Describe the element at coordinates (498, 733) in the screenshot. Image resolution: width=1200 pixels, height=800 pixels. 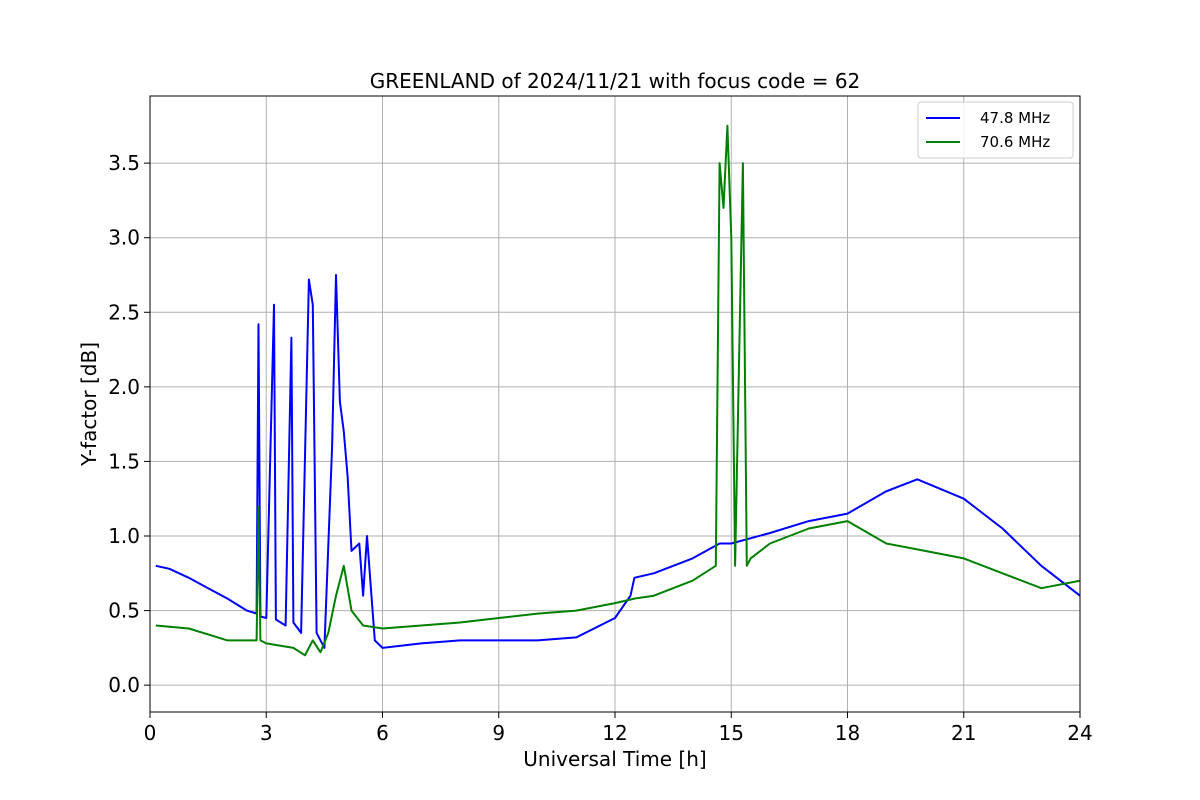
I see `x-tick-label: 9` at that location.